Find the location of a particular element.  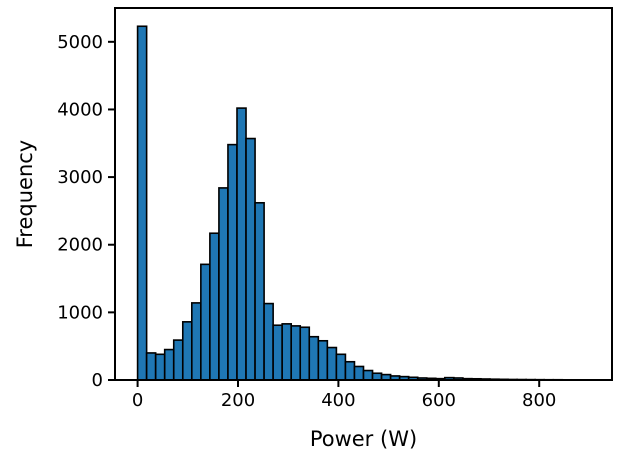

y-tick-label: 3000 is located at coordinates (80, 177).